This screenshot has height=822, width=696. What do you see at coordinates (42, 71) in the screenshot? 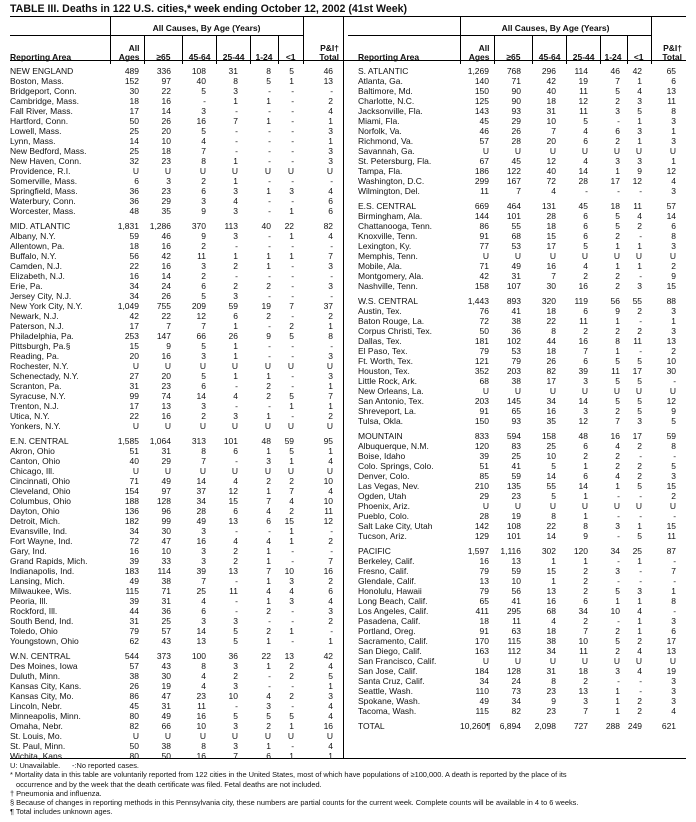
I see `cell-reporting-area: NEW ENGLAND` at bounding box center [42, 71].